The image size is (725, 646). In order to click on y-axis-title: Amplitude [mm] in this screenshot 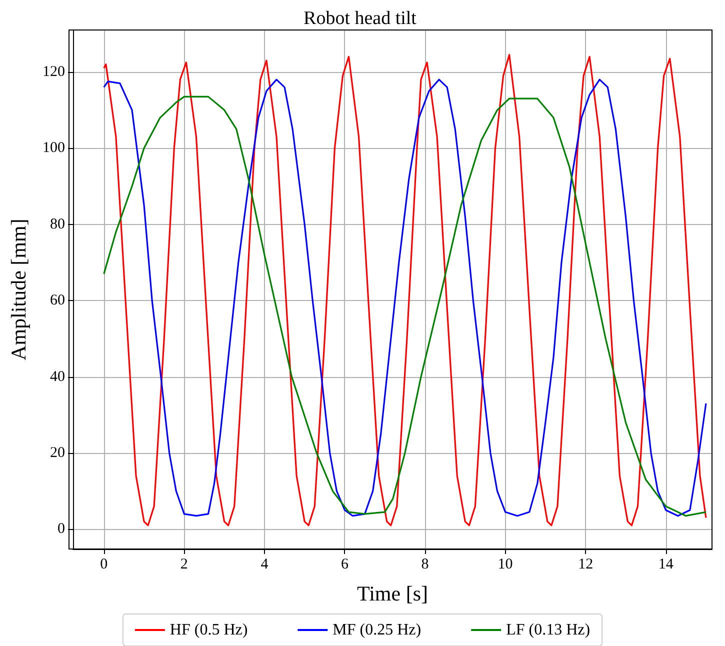, I will do `click(18, 289)`.